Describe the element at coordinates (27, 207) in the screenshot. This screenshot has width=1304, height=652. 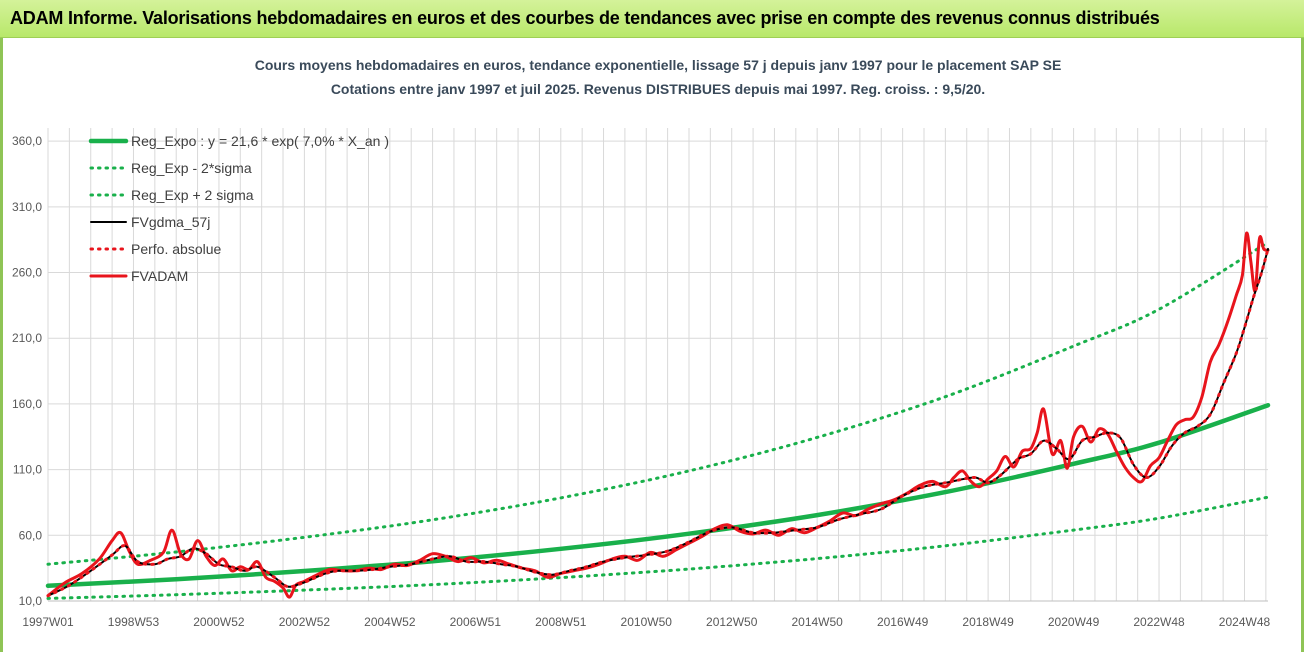
I see `y-tick-label: 310,0` at that location.